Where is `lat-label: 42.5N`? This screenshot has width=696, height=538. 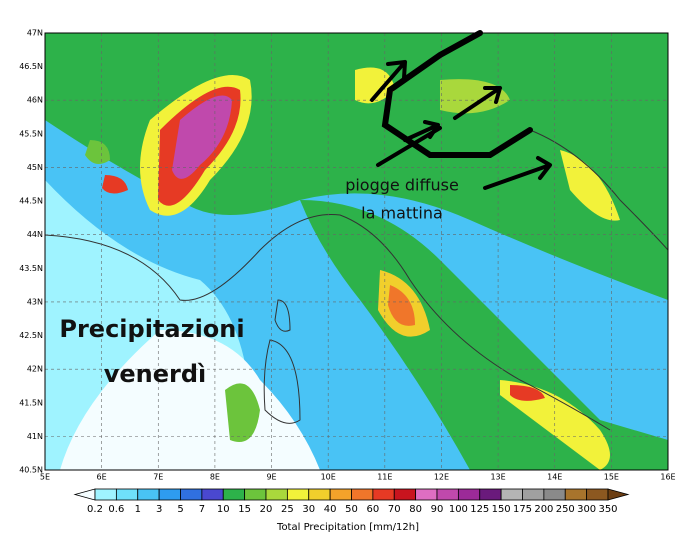 lat-label: 42.5N is located at coordinates (31, 335).